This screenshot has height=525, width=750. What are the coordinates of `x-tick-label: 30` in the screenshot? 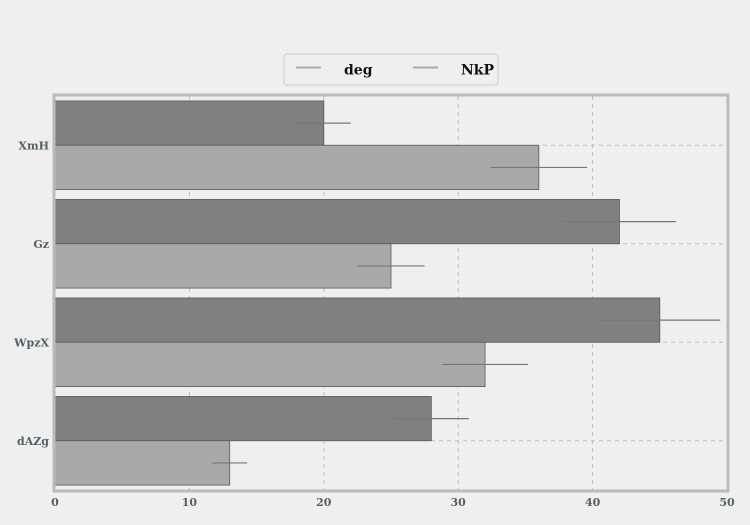 It's located at (459, 502).